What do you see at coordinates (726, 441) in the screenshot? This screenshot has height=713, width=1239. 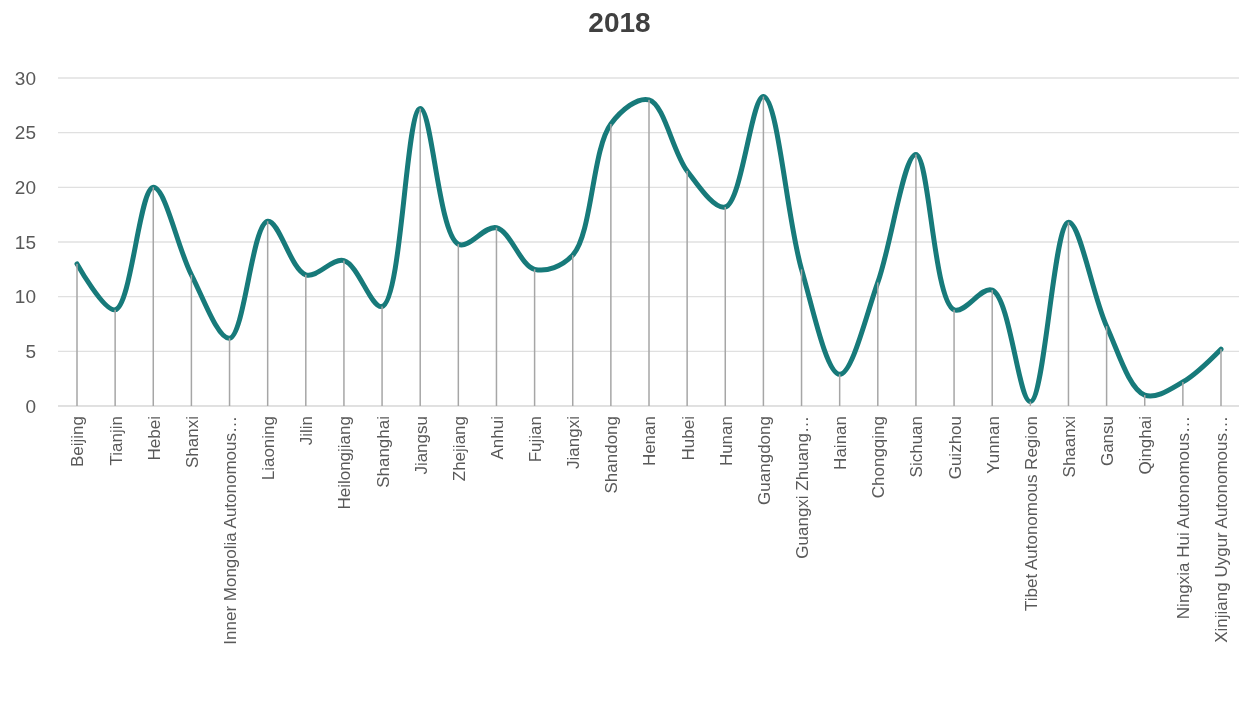 I see `x-tick-label: Hunan` at bounding box center [726, 441].